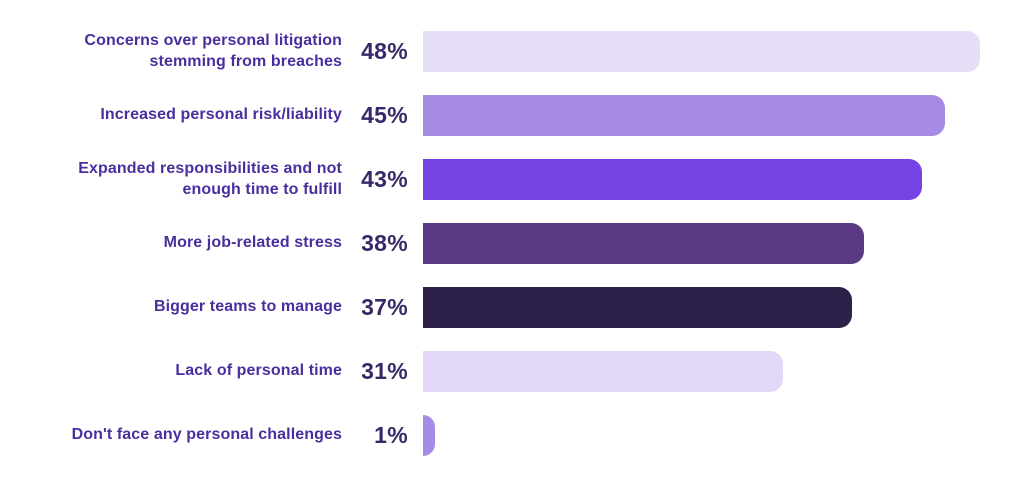 The width and height of the screenshot is (1024, 482). Describe the element at coordinates (247, 307) in the screenshot. I see `category-label: Bigger teams to manage` at that location.